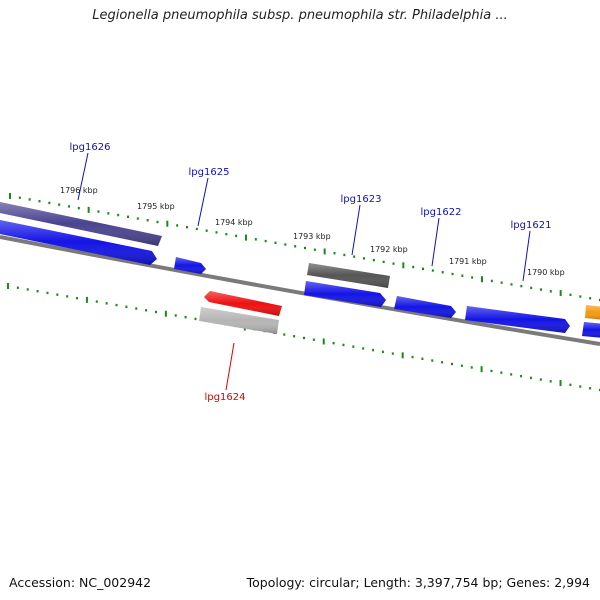  What do you see at coordinates (209, 172) in the screenshot?
I see `gene-label-lpg1625: lpg1625` at bounding box center [209, 172].